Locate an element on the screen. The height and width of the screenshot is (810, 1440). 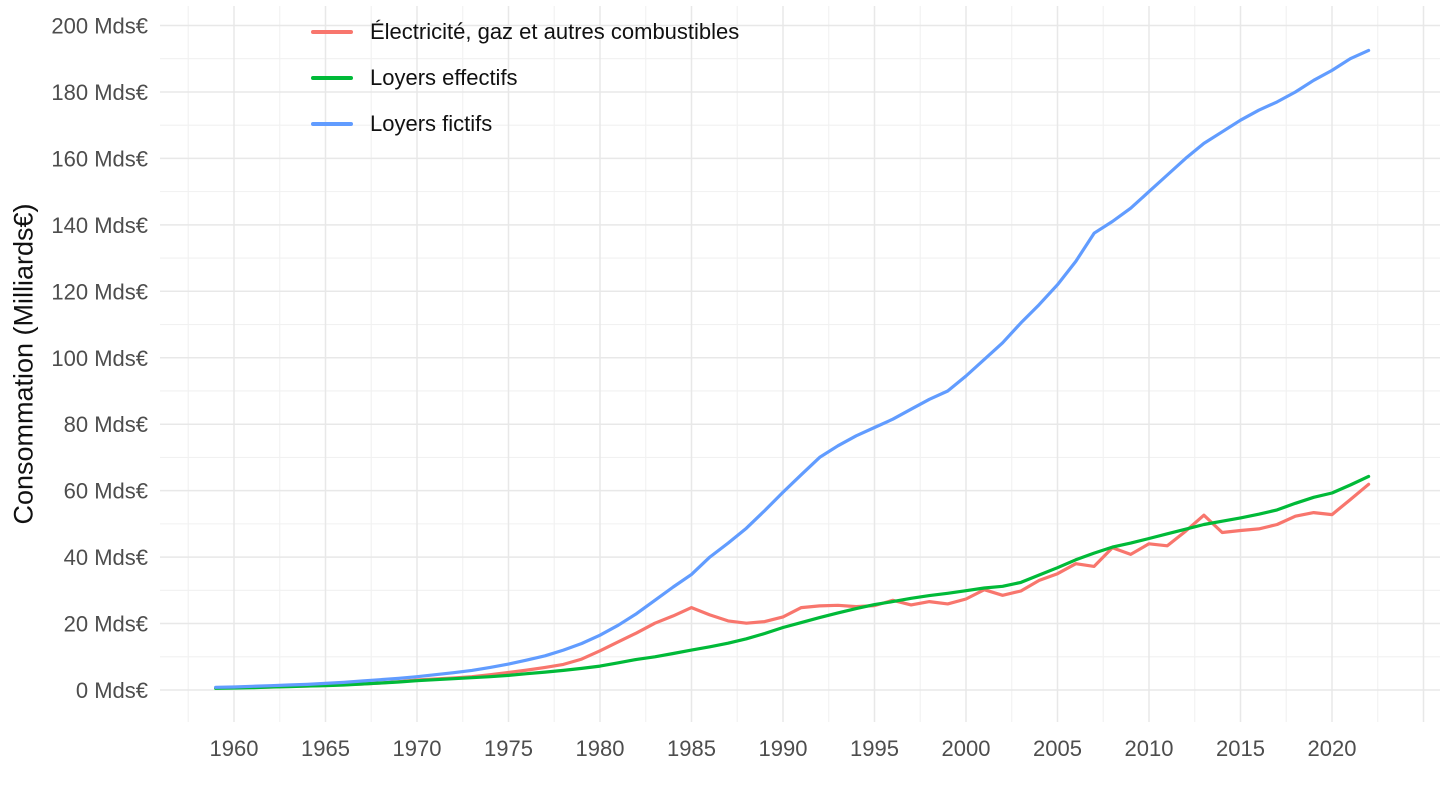
y-tick-label: 0 Mds€ is located at coordinates (112, 690).